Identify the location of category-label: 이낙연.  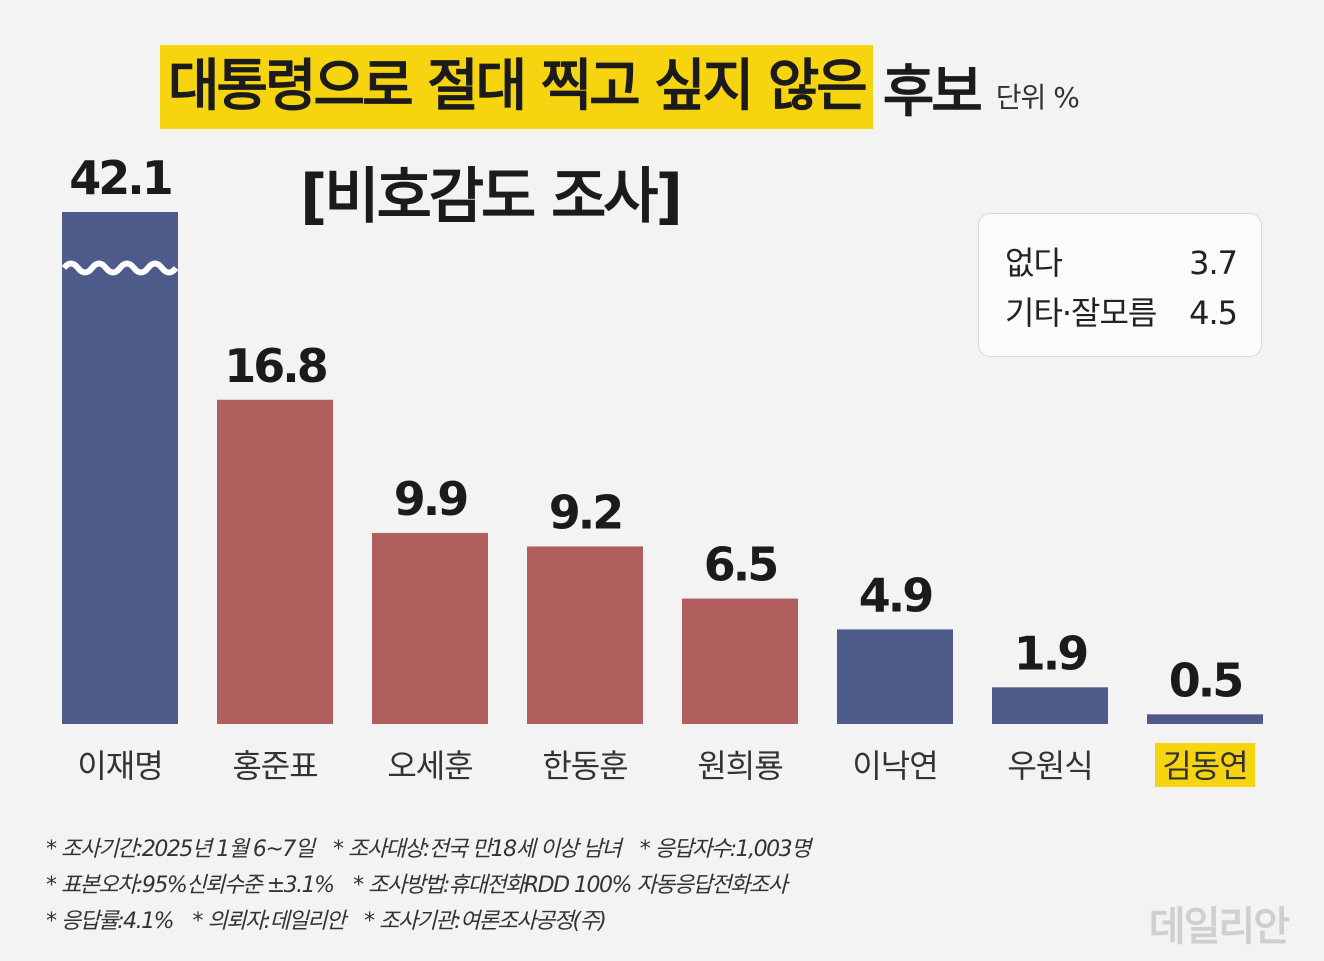
(894, 766).